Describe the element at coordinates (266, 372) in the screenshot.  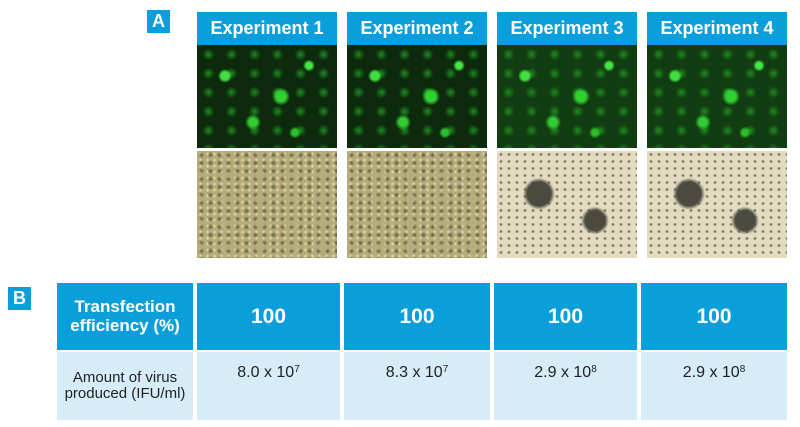
I see `value-base: 8.0 x 10` at that location.